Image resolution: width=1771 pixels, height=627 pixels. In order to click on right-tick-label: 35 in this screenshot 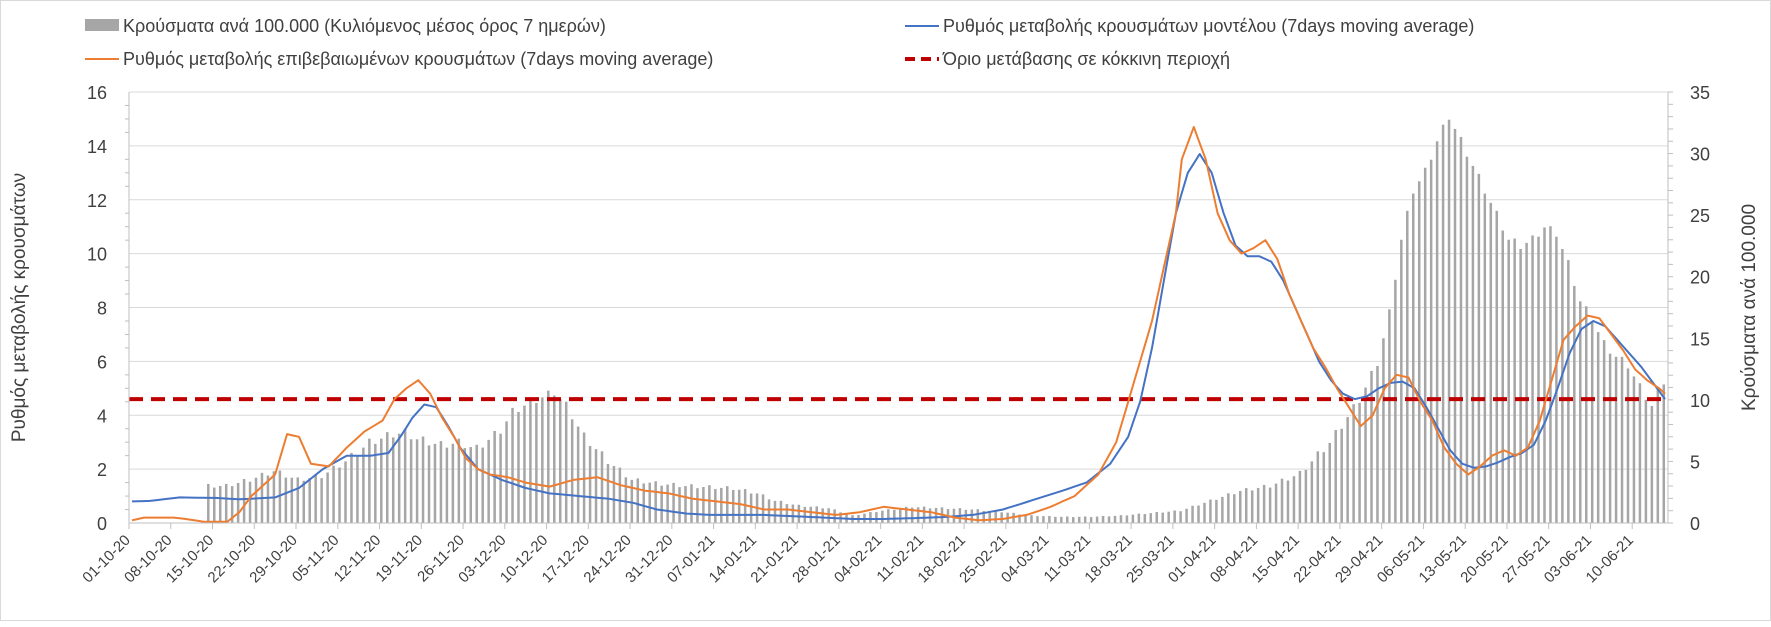, I will do `click(1700, 93)`.